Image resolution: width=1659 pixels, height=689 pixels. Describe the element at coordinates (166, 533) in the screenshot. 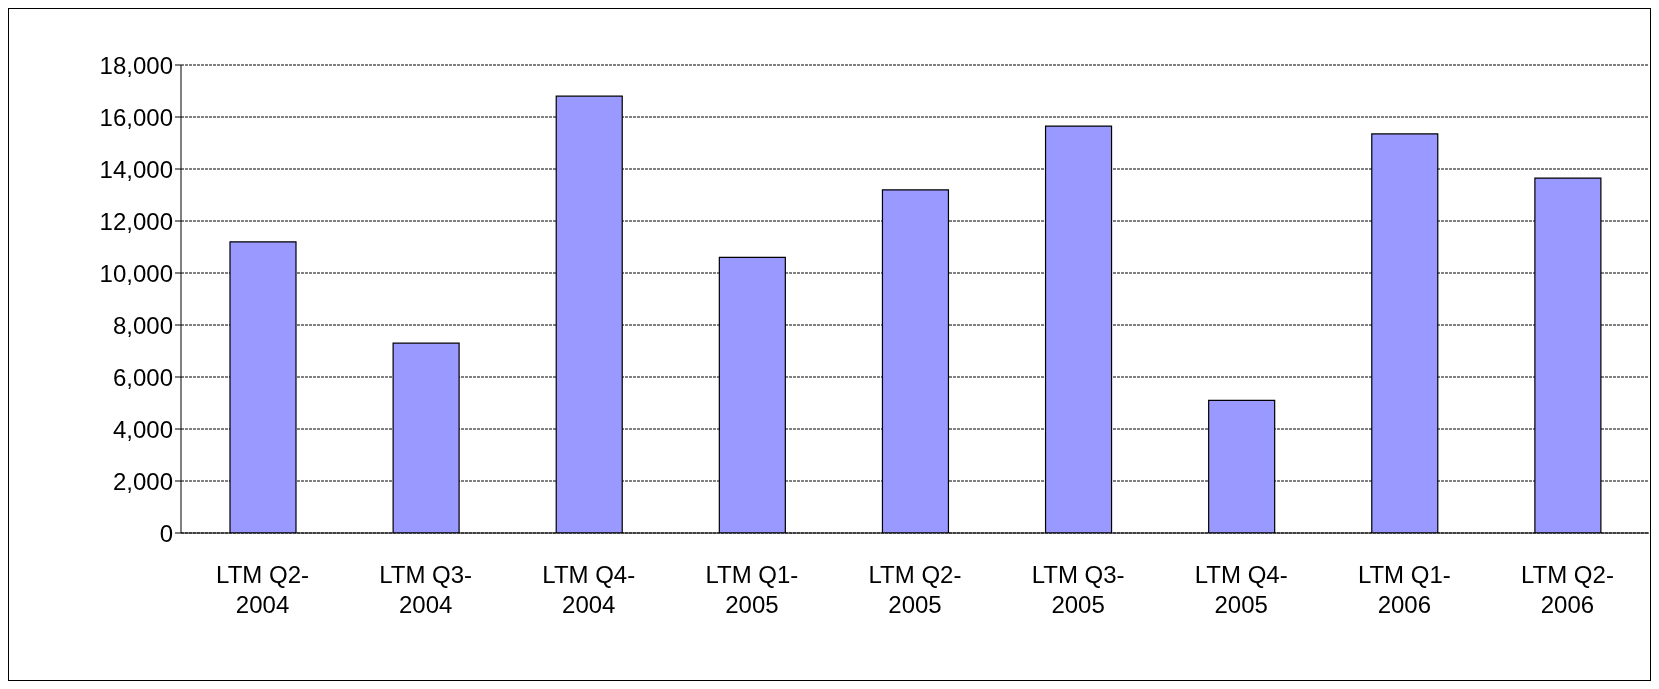

I see `y-tick-label: 0` at that location.